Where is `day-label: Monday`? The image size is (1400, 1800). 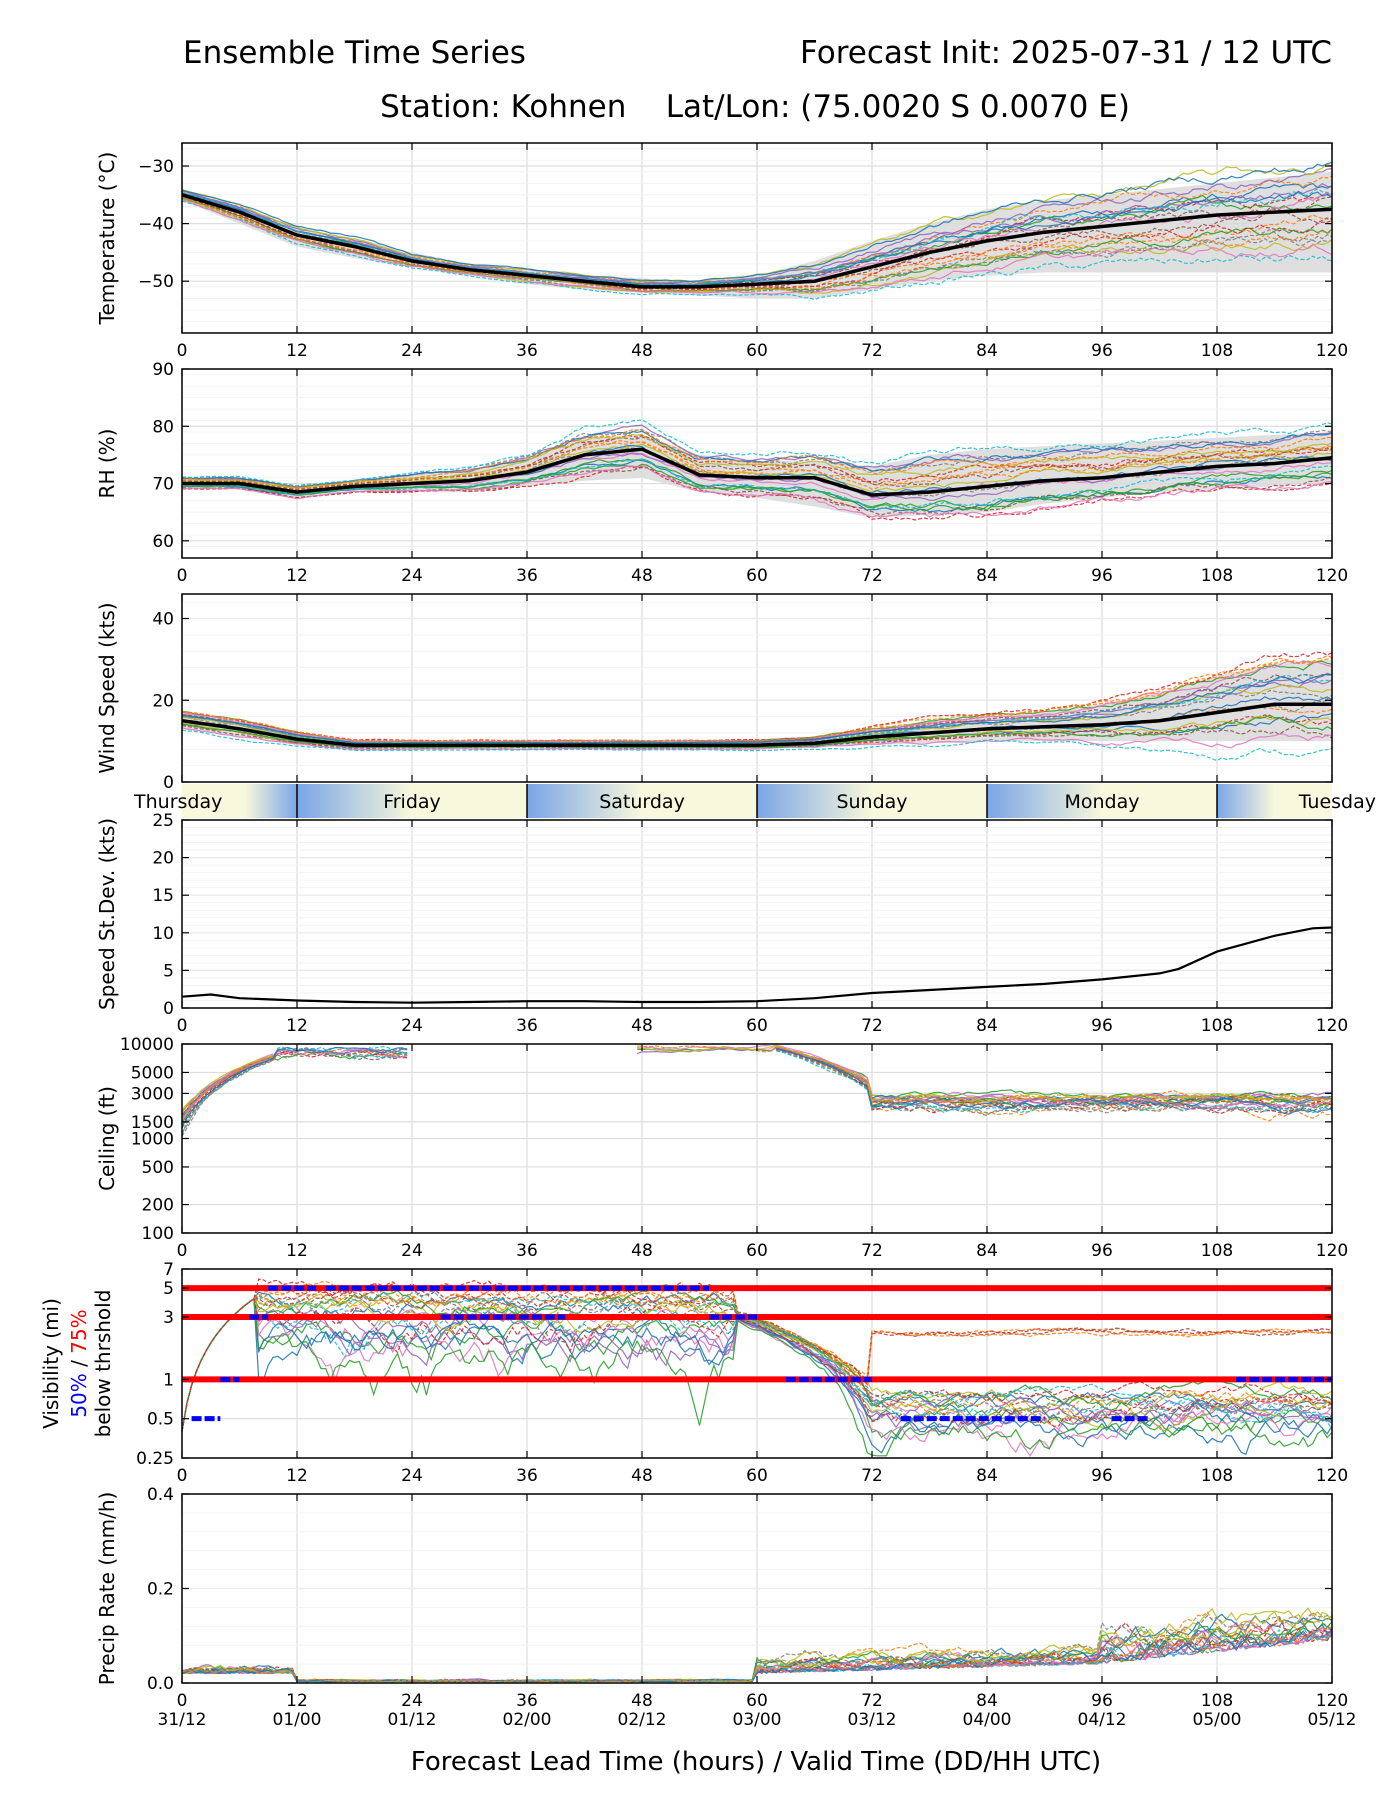
day-label: Monday is located at coordinates (1101, 802).